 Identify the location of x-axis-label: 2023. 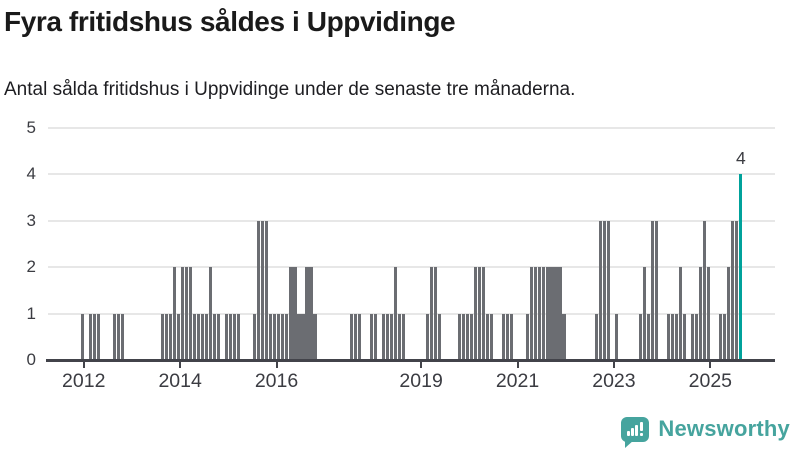
(614, 381).